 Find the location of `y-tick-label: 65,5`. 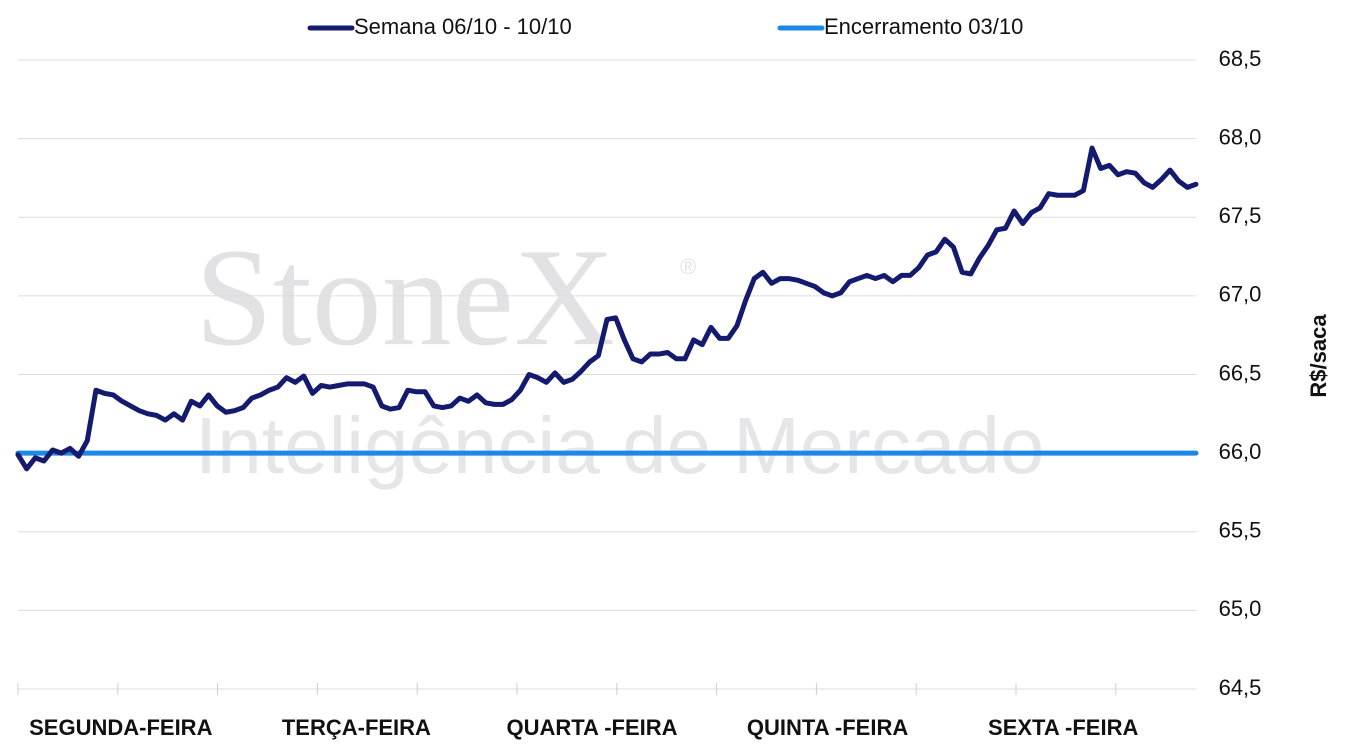

y-tick-label: 65,5 is located at coordinates (1240, 530).